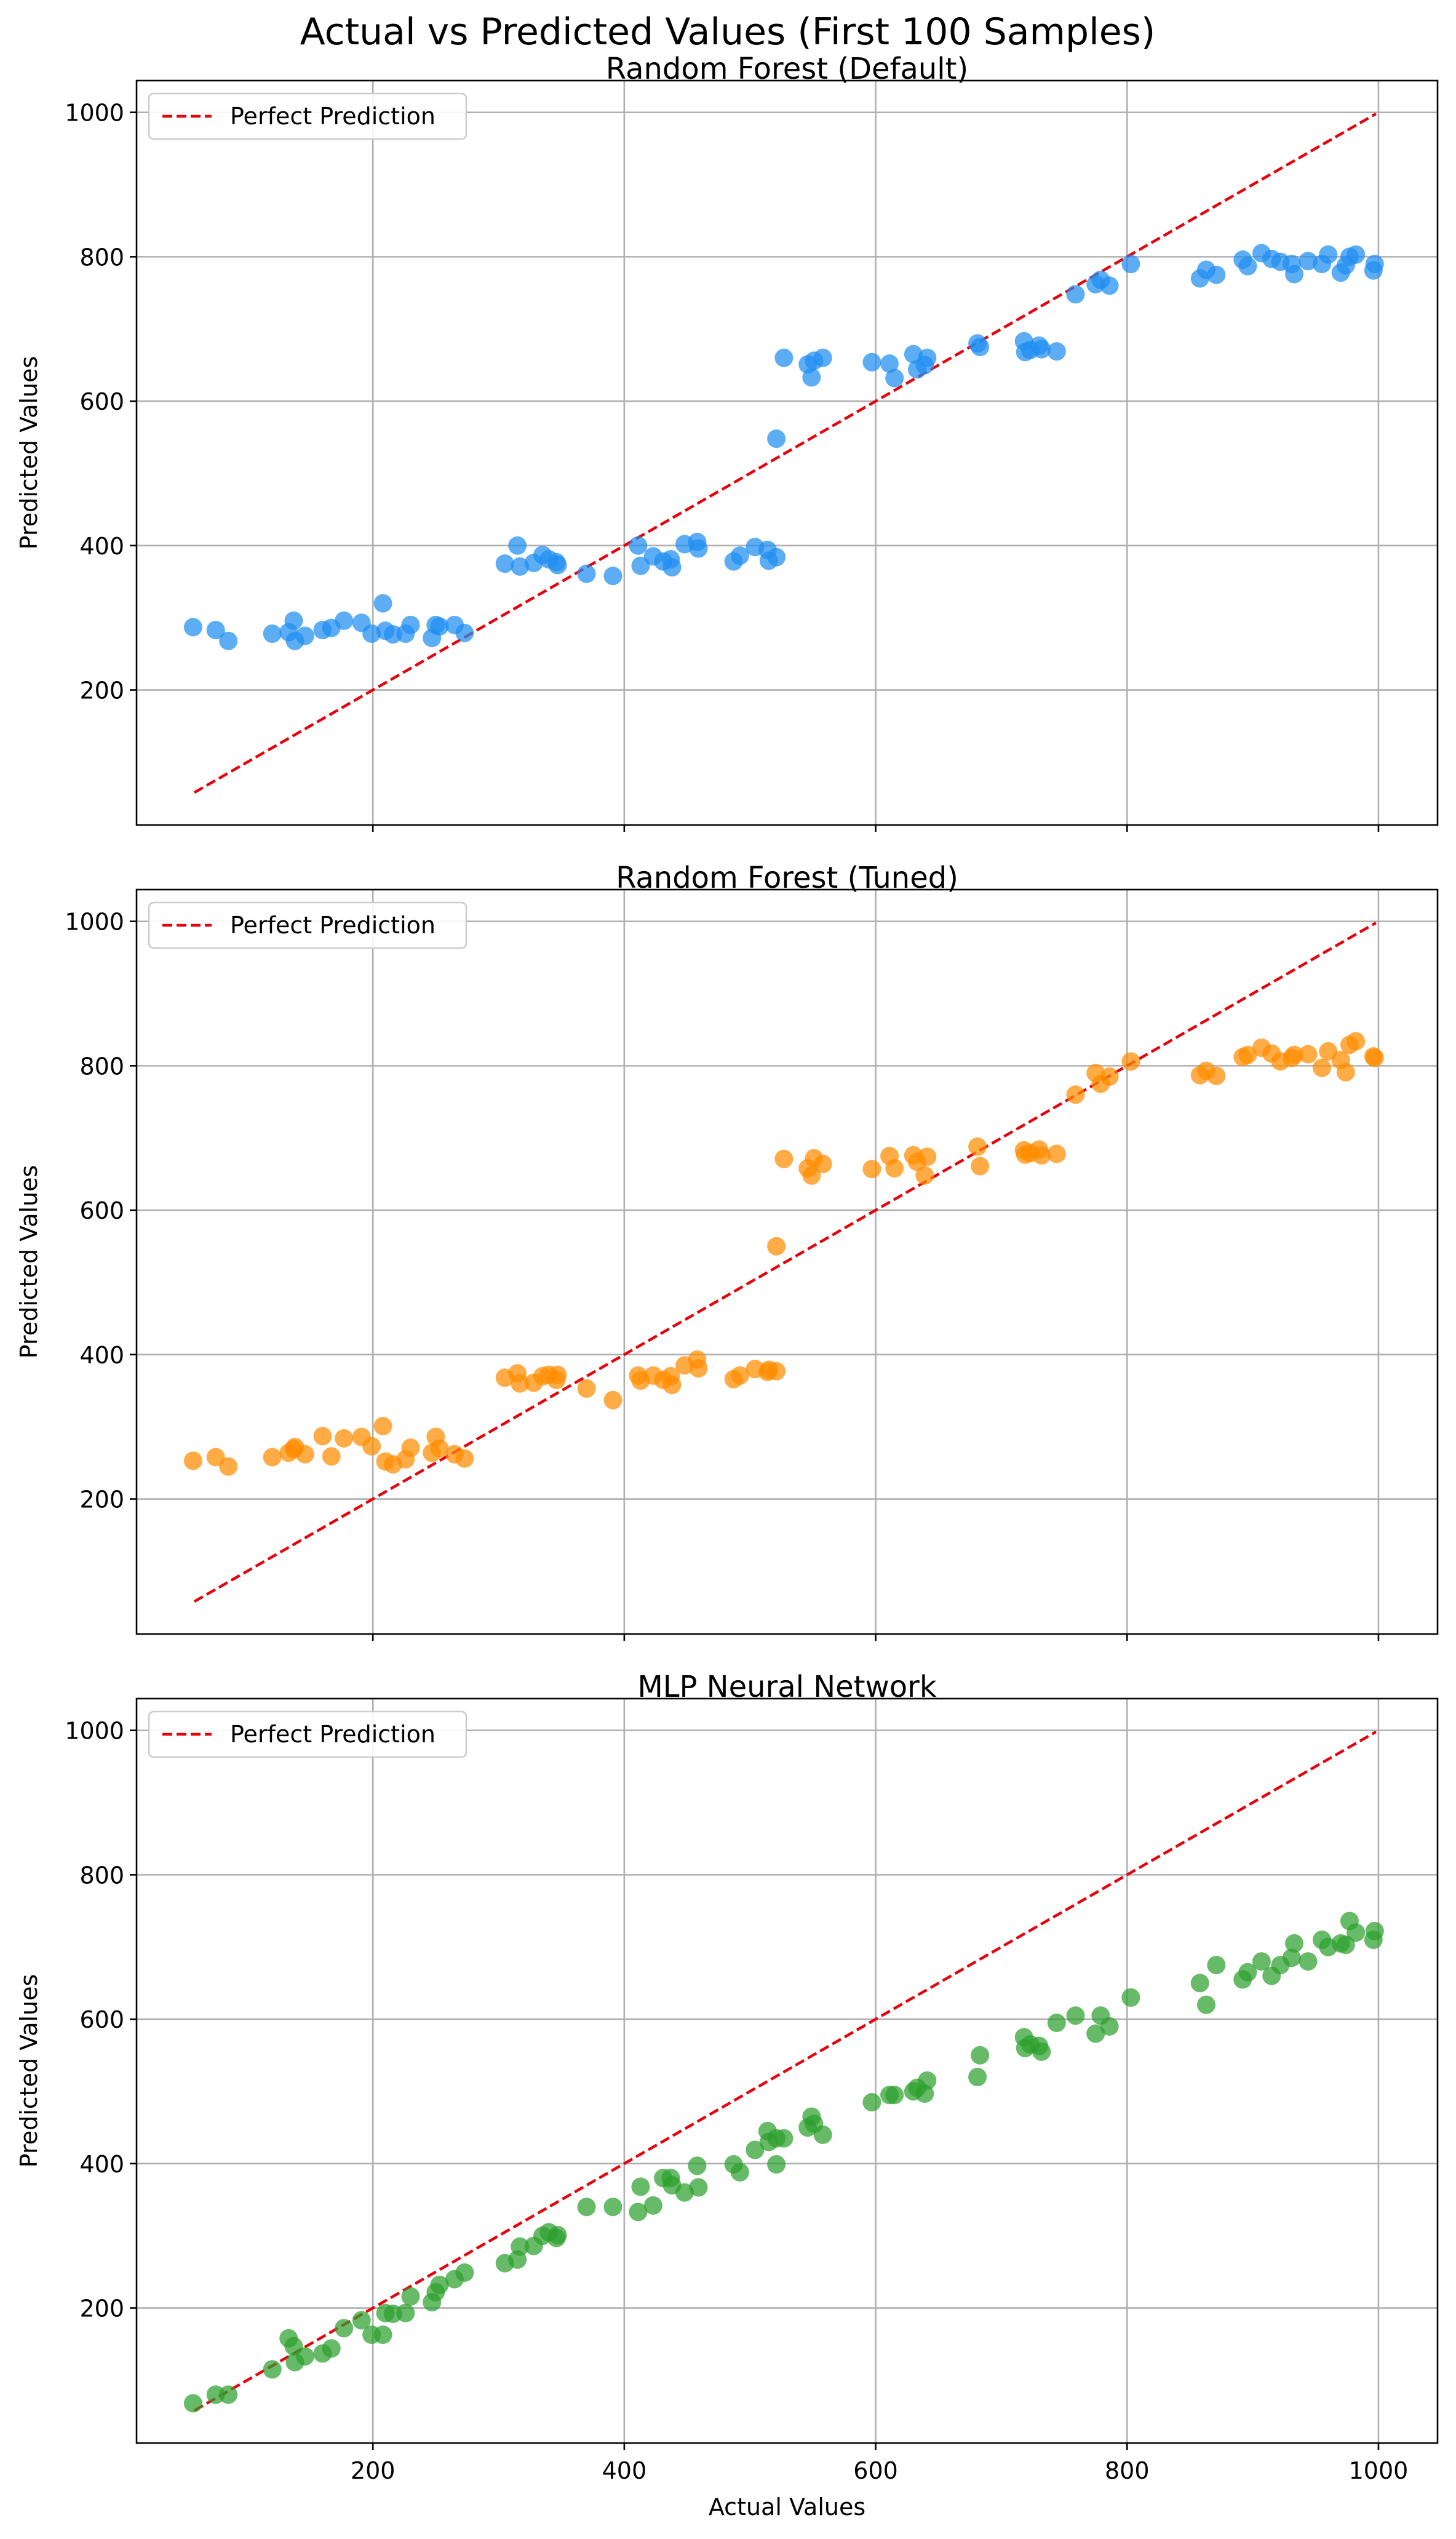  I want to click on legend-label: Perfect Prediction, so click(333, 1734).